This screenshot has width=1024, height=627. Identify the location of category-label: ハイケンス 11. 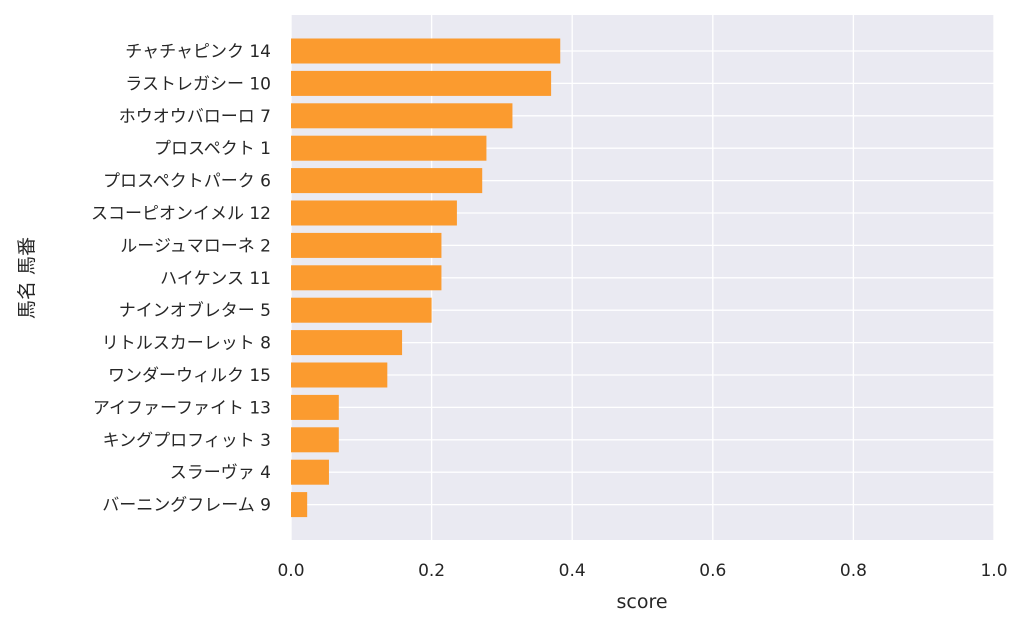
(215, 279).